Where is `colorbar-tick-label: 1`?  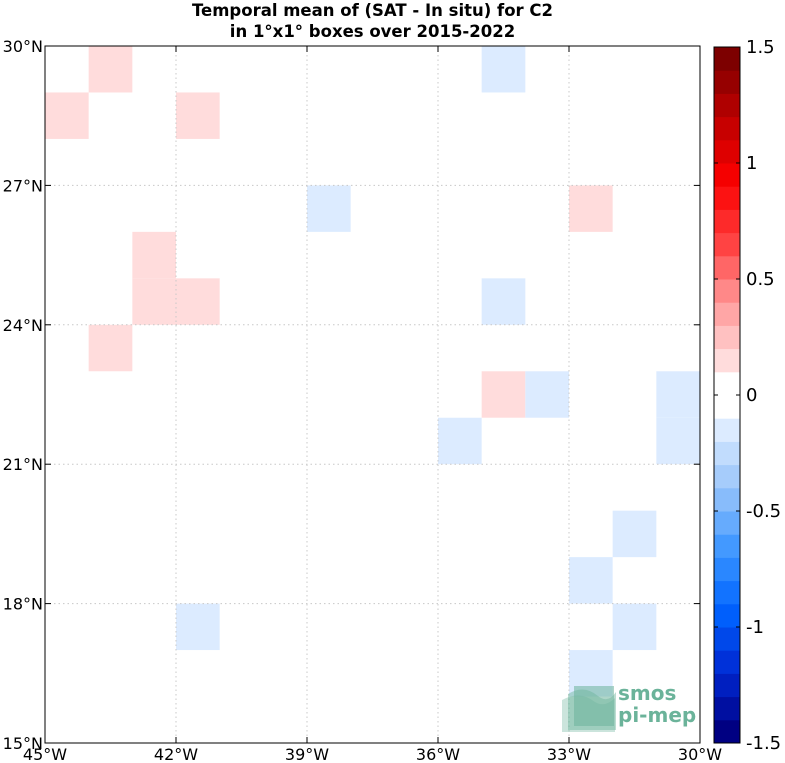
colorbar-tick-label: 1 is located at coordinates (751, 163).